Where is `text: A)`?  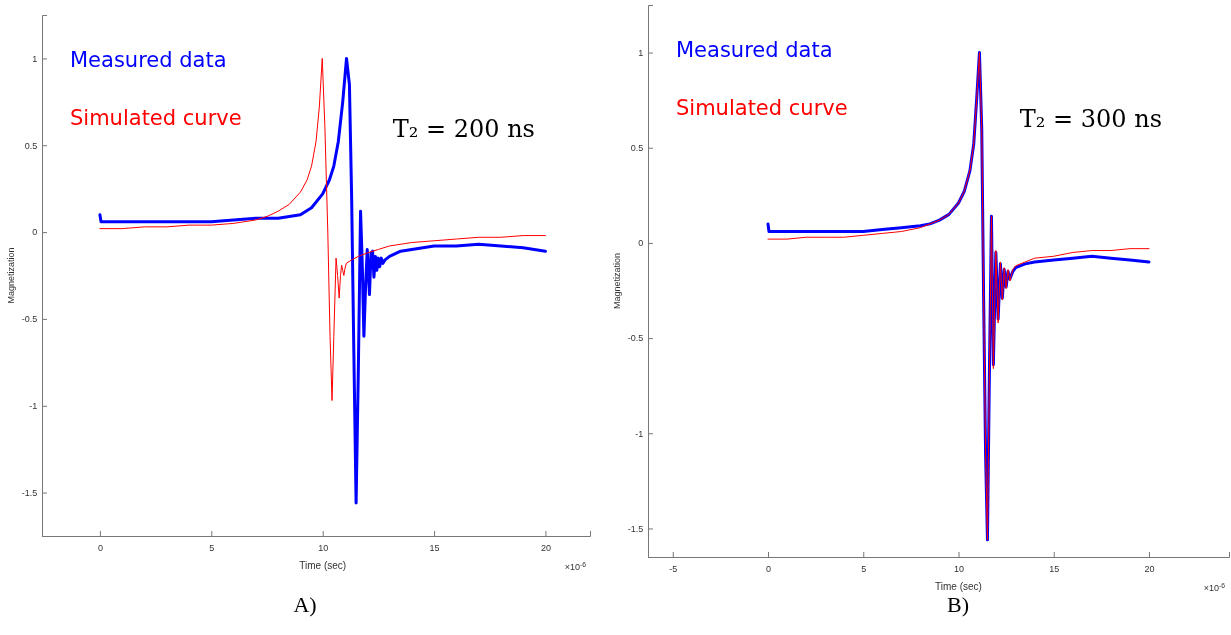
text: A) is located at coordinates (305, 604).